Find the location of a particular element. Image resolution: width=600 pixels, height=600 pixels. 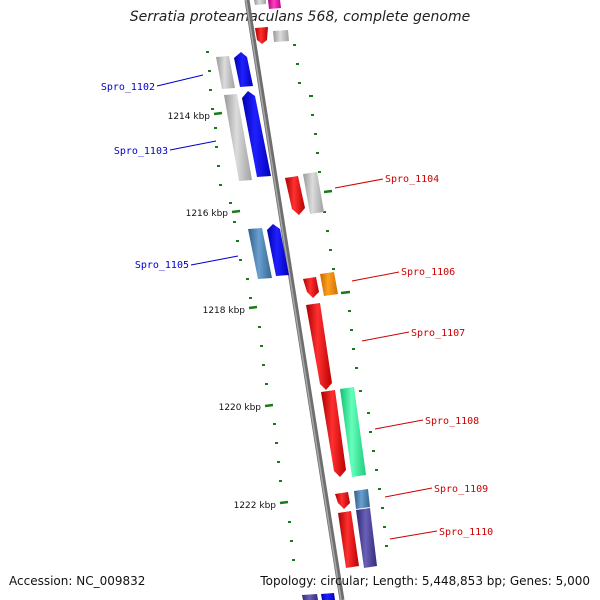

kbp-label-1220: 1220 kbp is located at coordinates (240, 408).